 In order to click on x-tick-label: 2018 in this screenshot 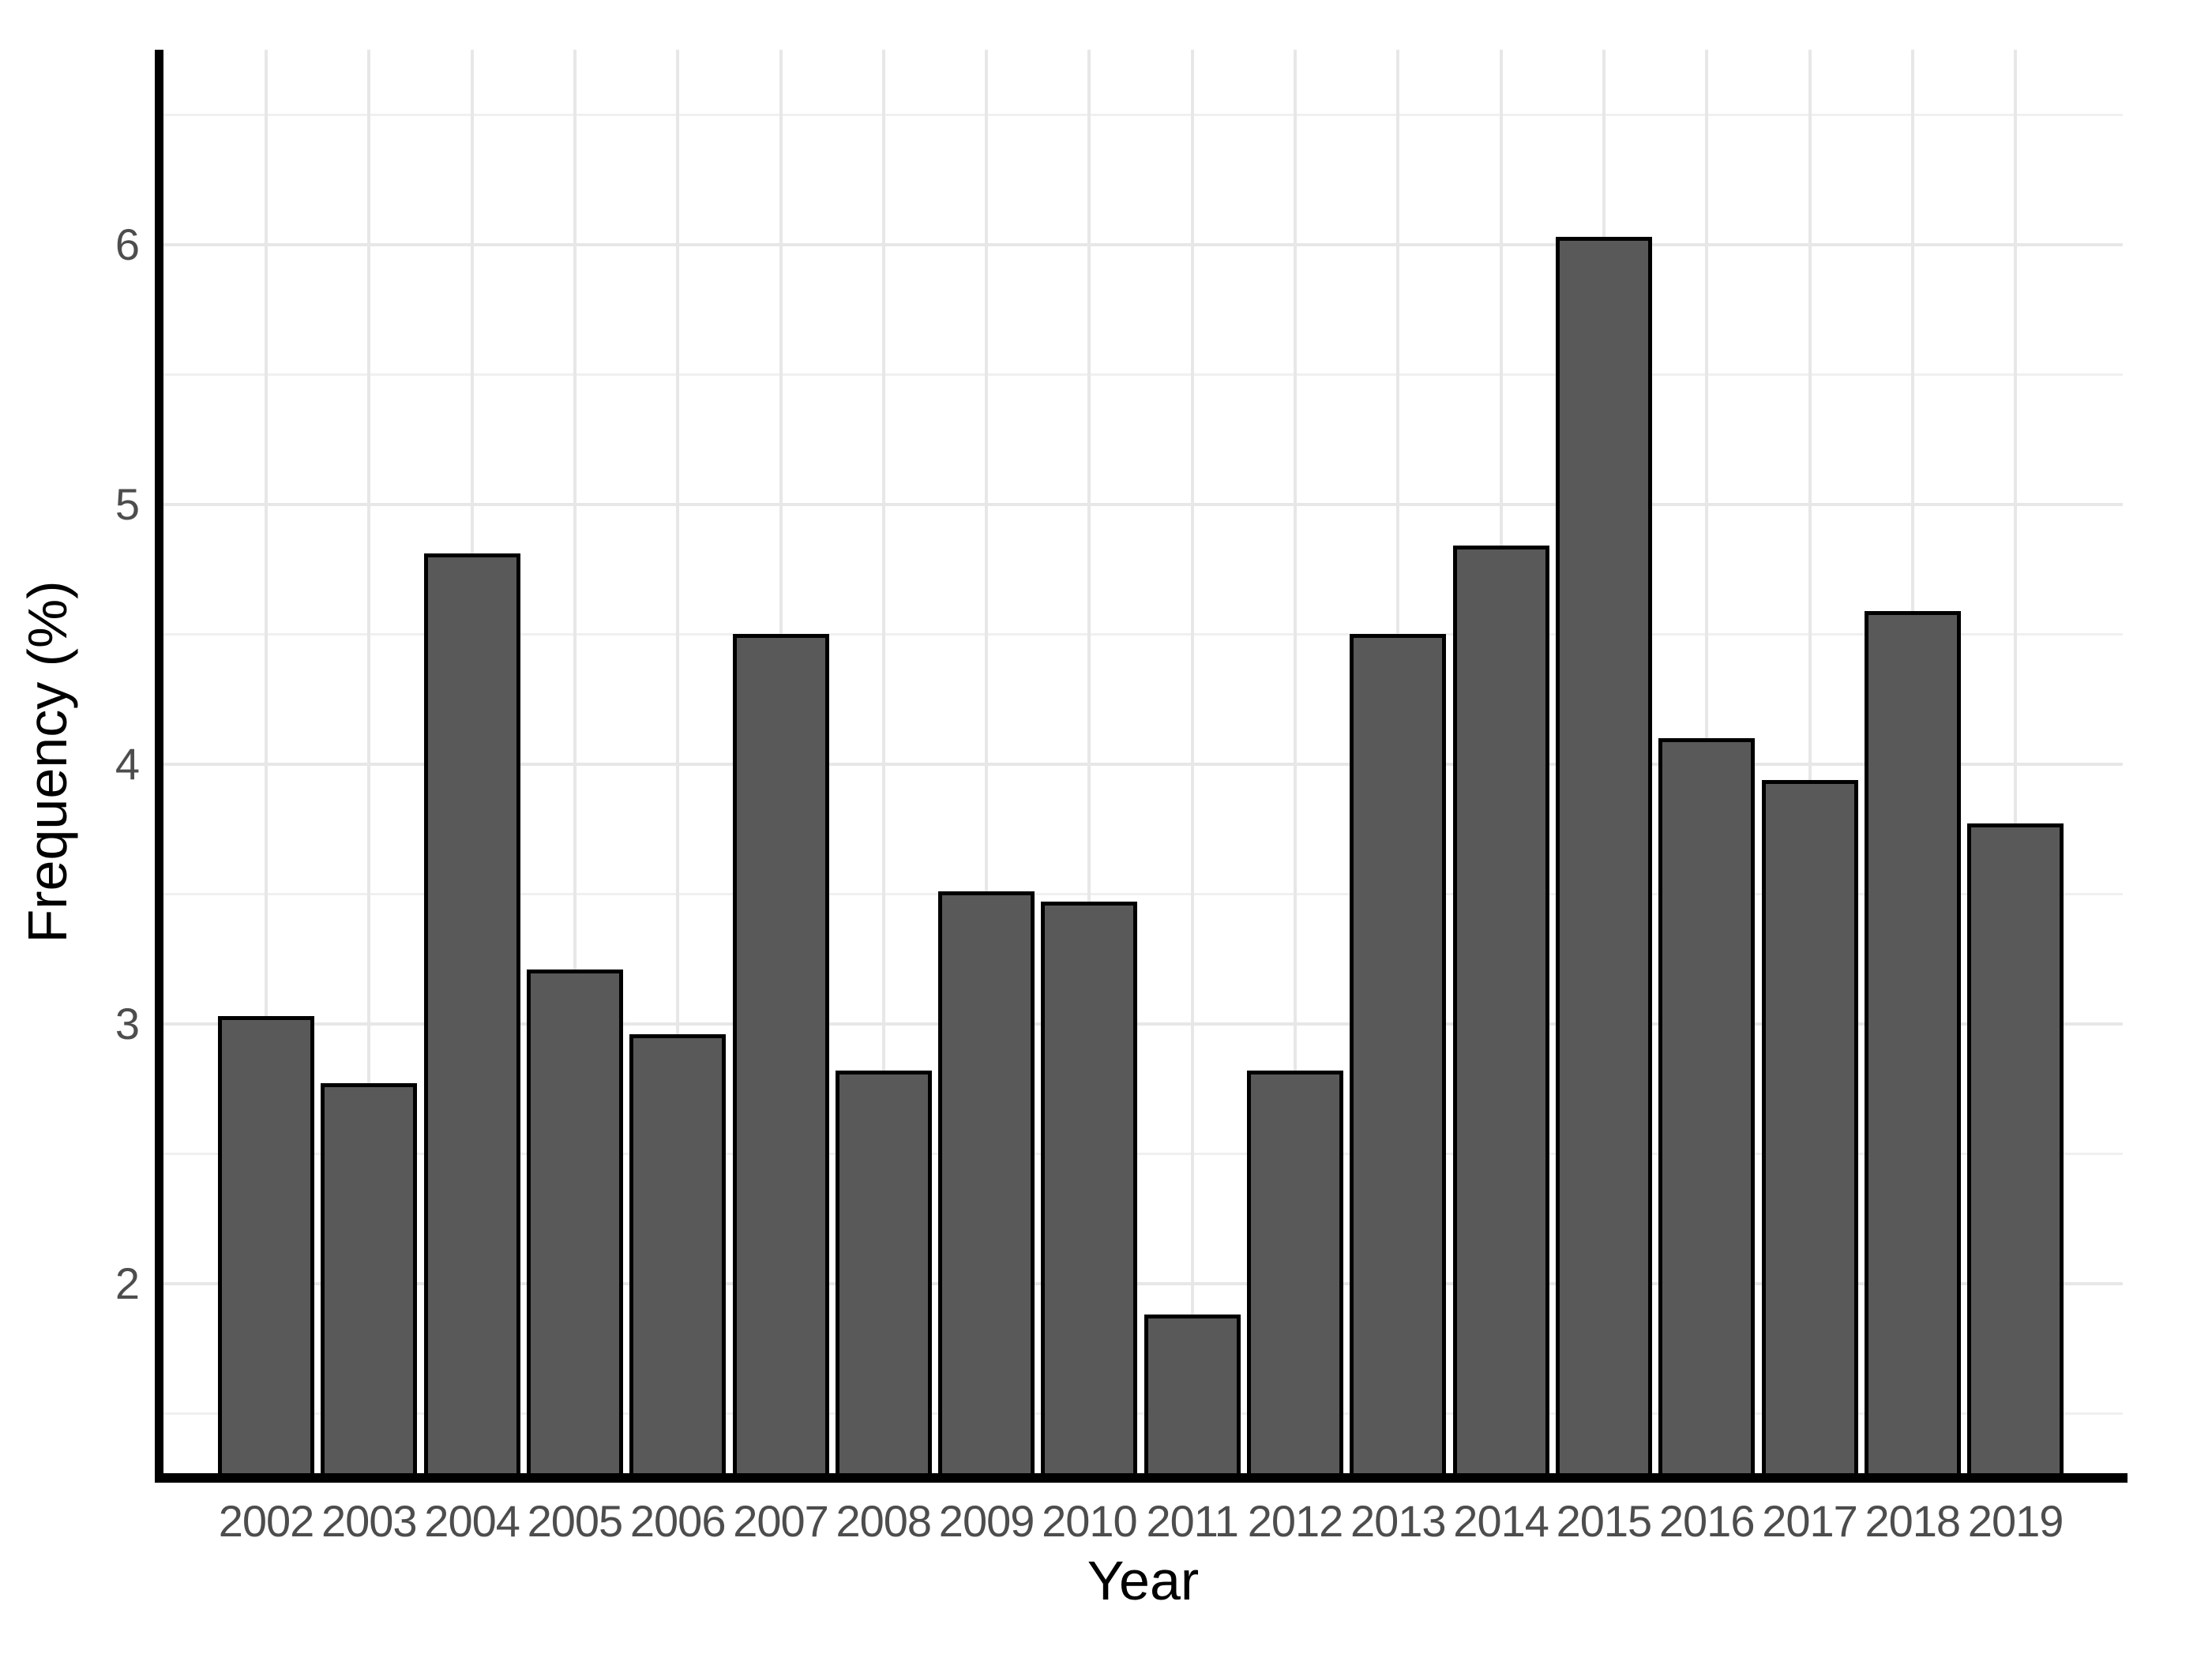, I will do `click(1913, 1521)`.